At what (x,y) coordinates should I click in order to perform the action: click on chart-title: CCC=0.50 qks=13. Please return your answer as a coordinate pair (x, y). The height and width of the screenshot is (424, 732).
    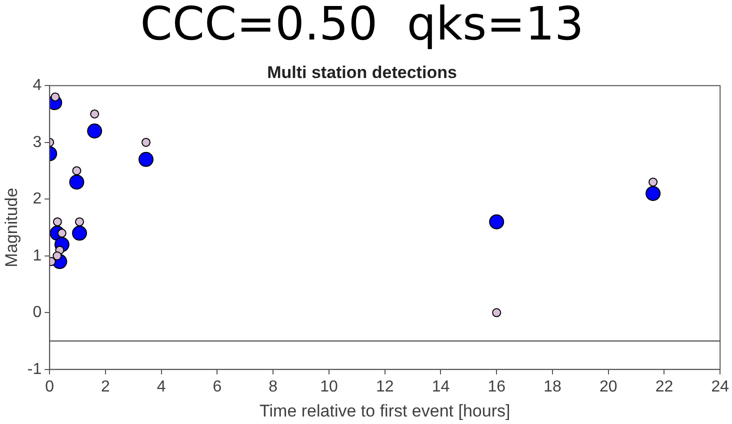
    Looking at the image, I should click on (362, 25).